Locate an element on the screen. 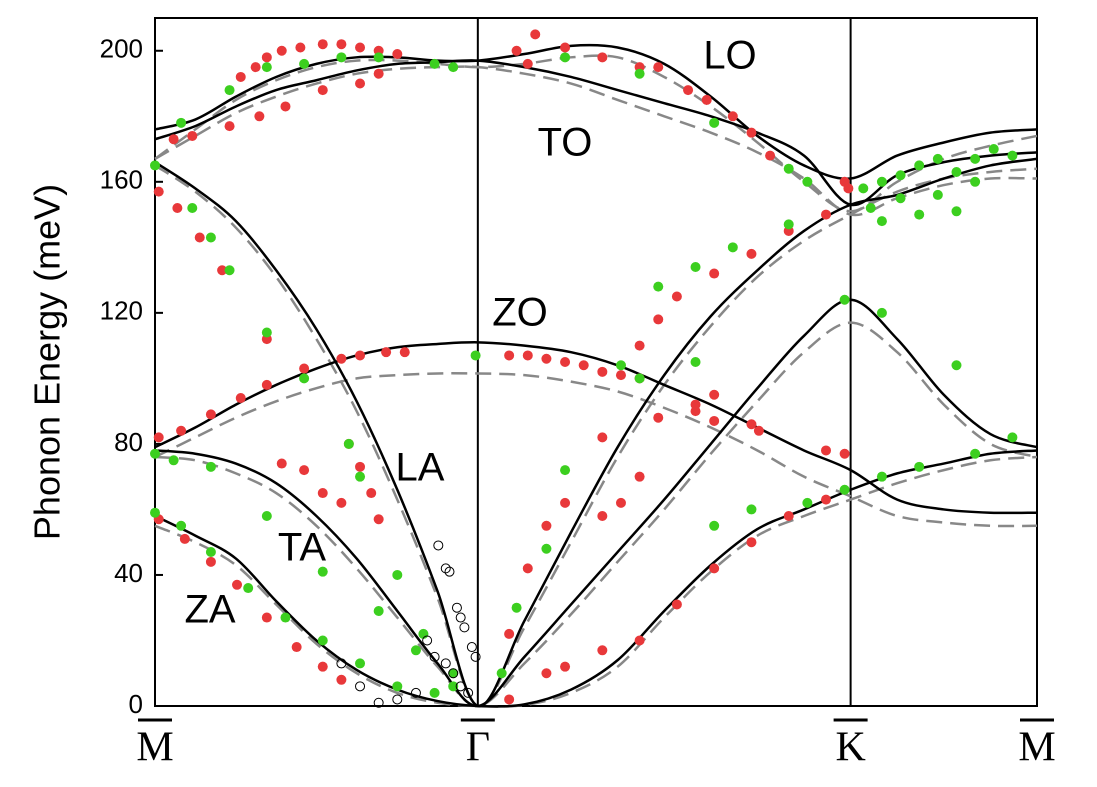 This screenshot has height=787, width=1097. annotation: TA is located at coordinates (302, 548).